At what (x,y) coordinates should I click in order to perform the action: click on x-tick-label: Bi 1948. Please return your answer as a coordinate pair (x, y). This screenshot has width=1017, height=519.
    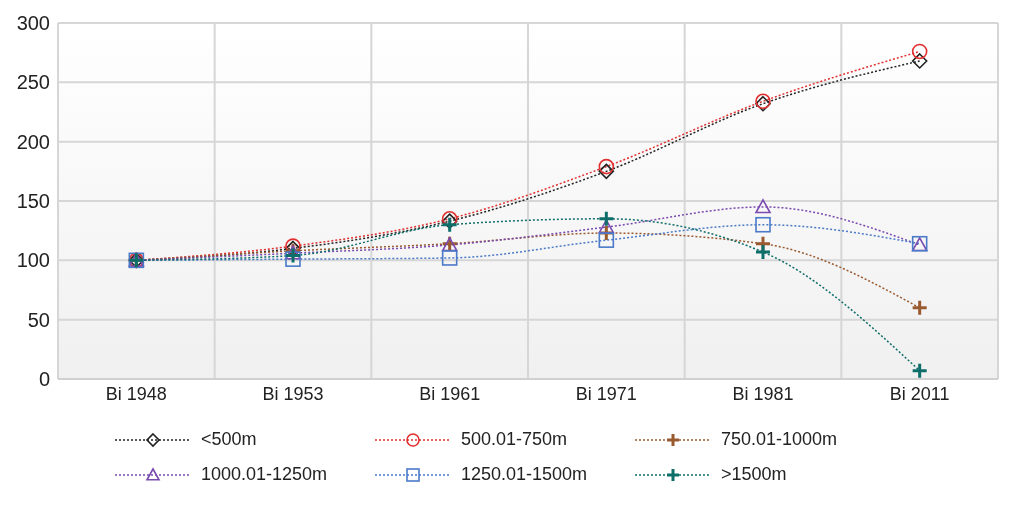
    Looking at the image, I should click on (136, 393).